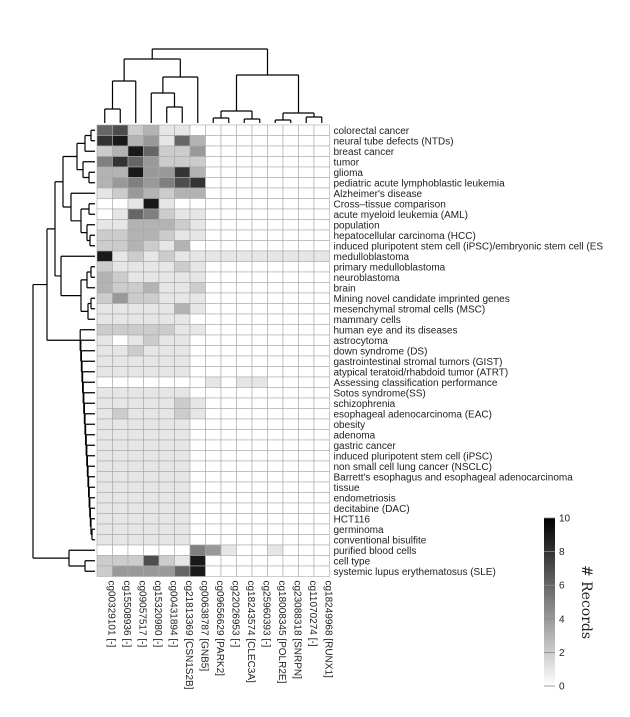  Describe the element at coordinates (562, 687) in the screenshot. I see `colorbar-tick-label: 0` at that location.